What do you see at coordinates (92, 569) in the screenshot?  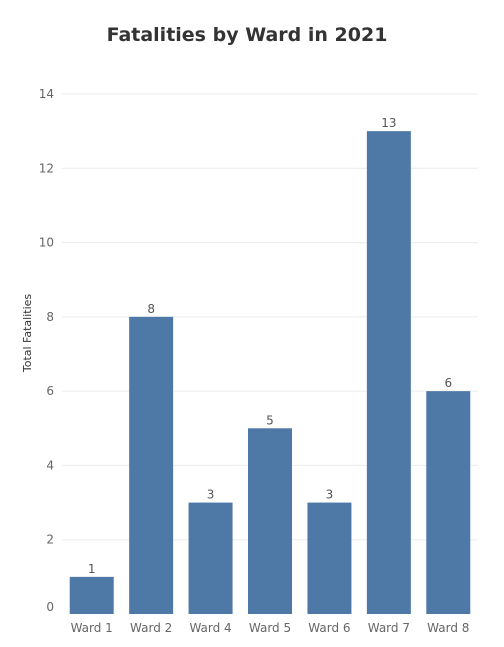 I see `data-label: 1` at bounding box center [92, 569].